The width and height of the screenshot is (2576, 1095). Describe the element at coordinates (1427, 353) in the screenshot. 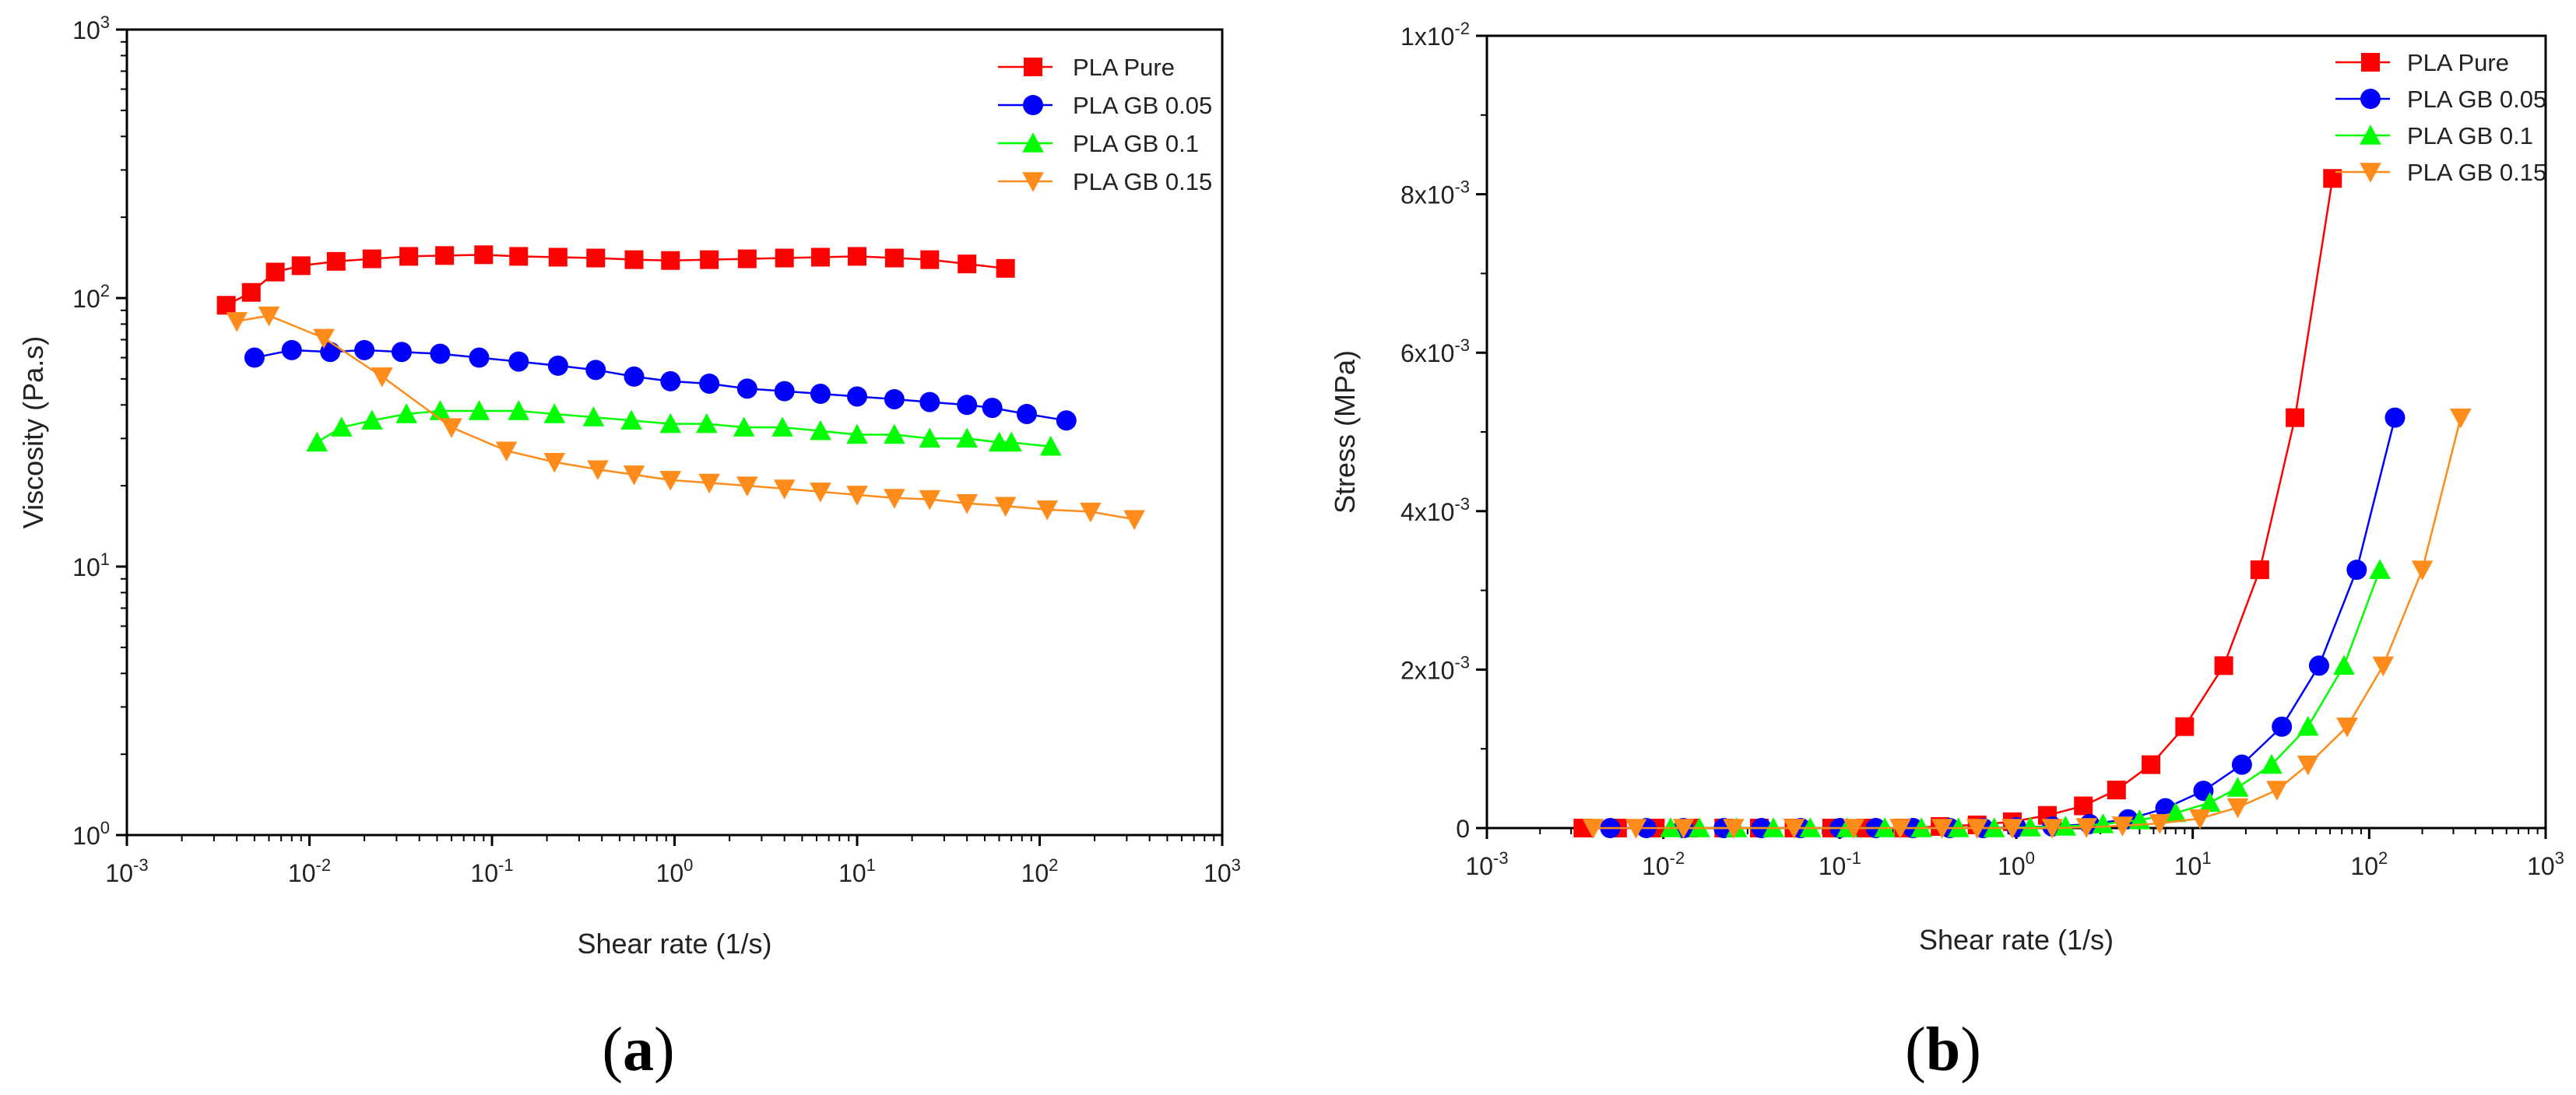

I see `y-tick-base: 6x10` at that location.